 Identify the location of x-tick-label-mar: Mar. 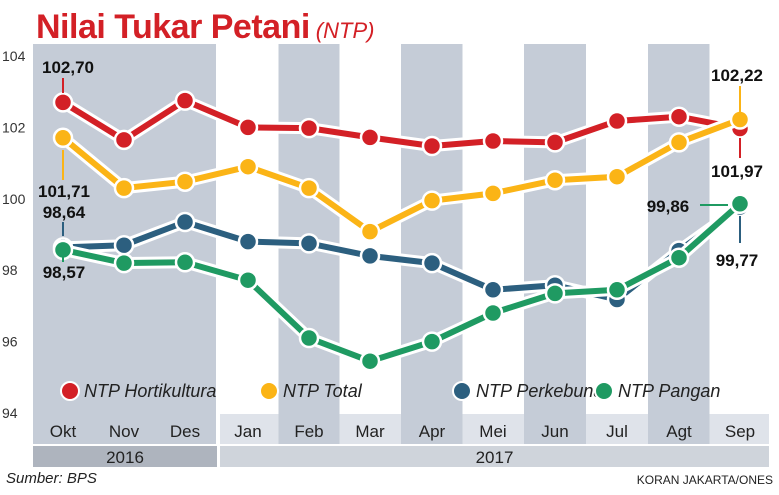
(370, 431).